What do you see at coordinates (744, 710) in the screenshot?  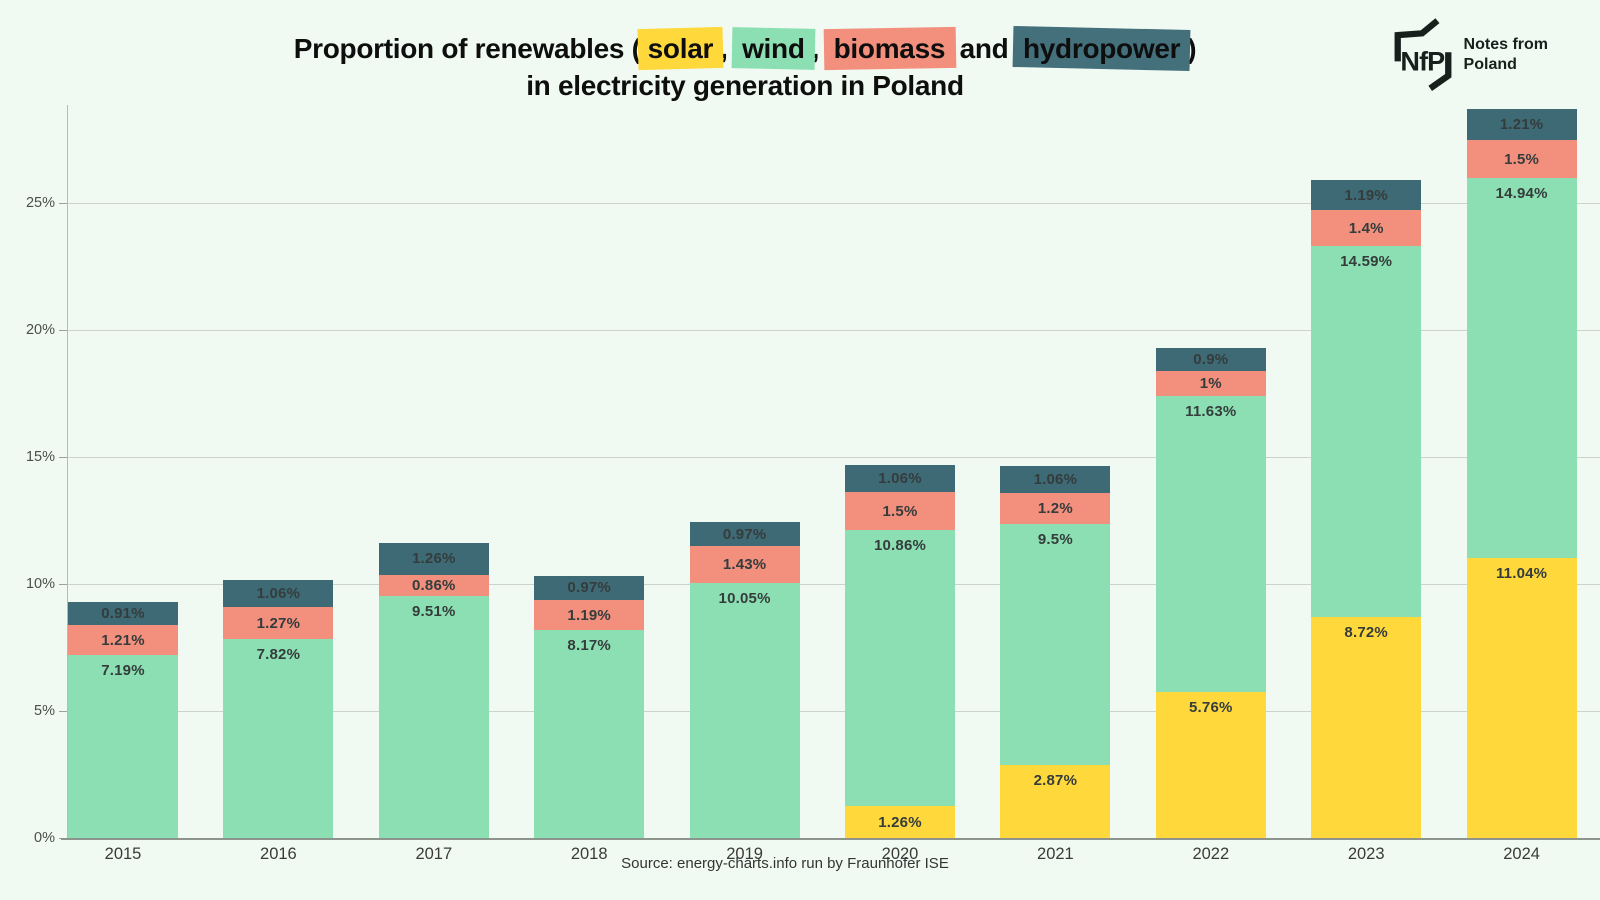 I see `segment-wind-2019: 10.05%` at bounding box center [744, 710].